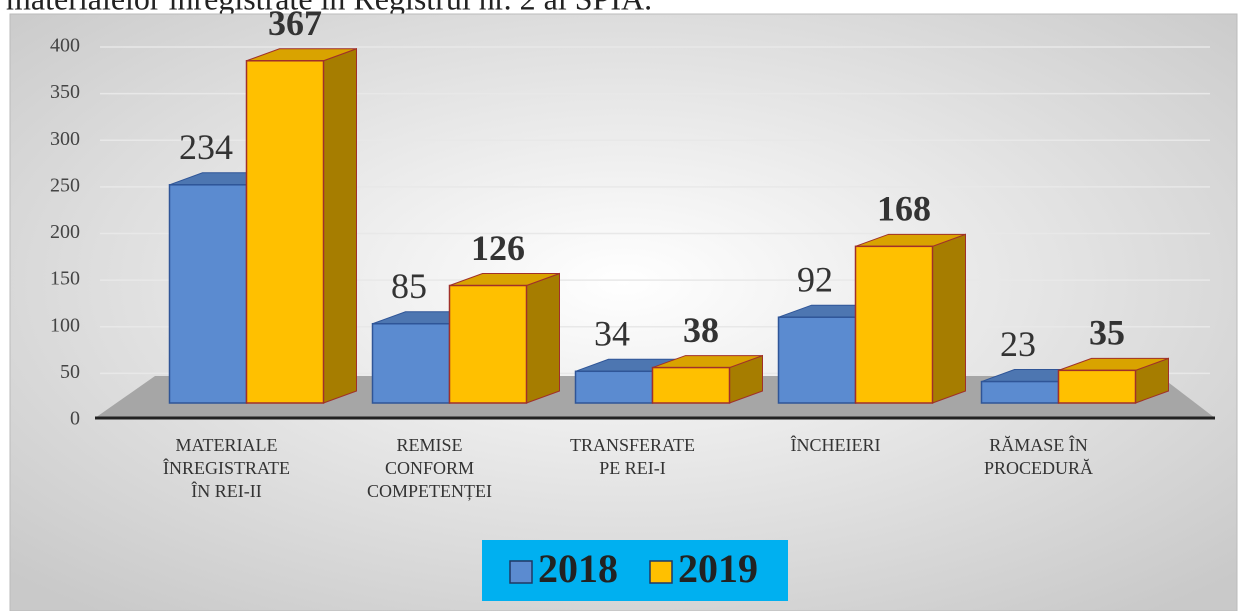 The image size is (1247, 611). Describe the element at coordinates (65, 232) in the screenshot. I see `y-tick-label: 200` at that location.